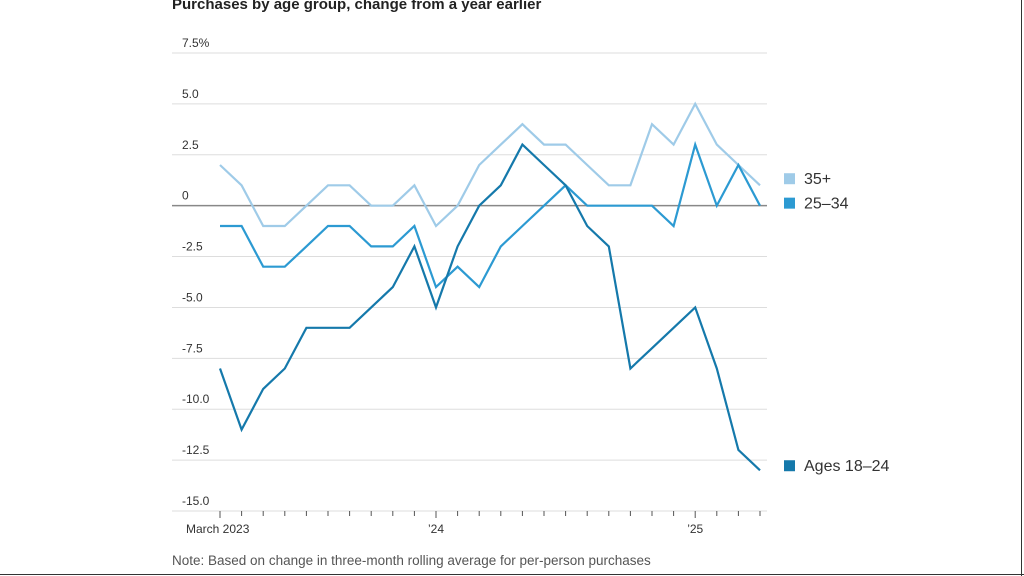 This screenshot has width=1024, height=576. What do you see at coordinates (695, 529) in the screenshot?
I see `x-tick-label: ’25` at bounding box center [695, 529].